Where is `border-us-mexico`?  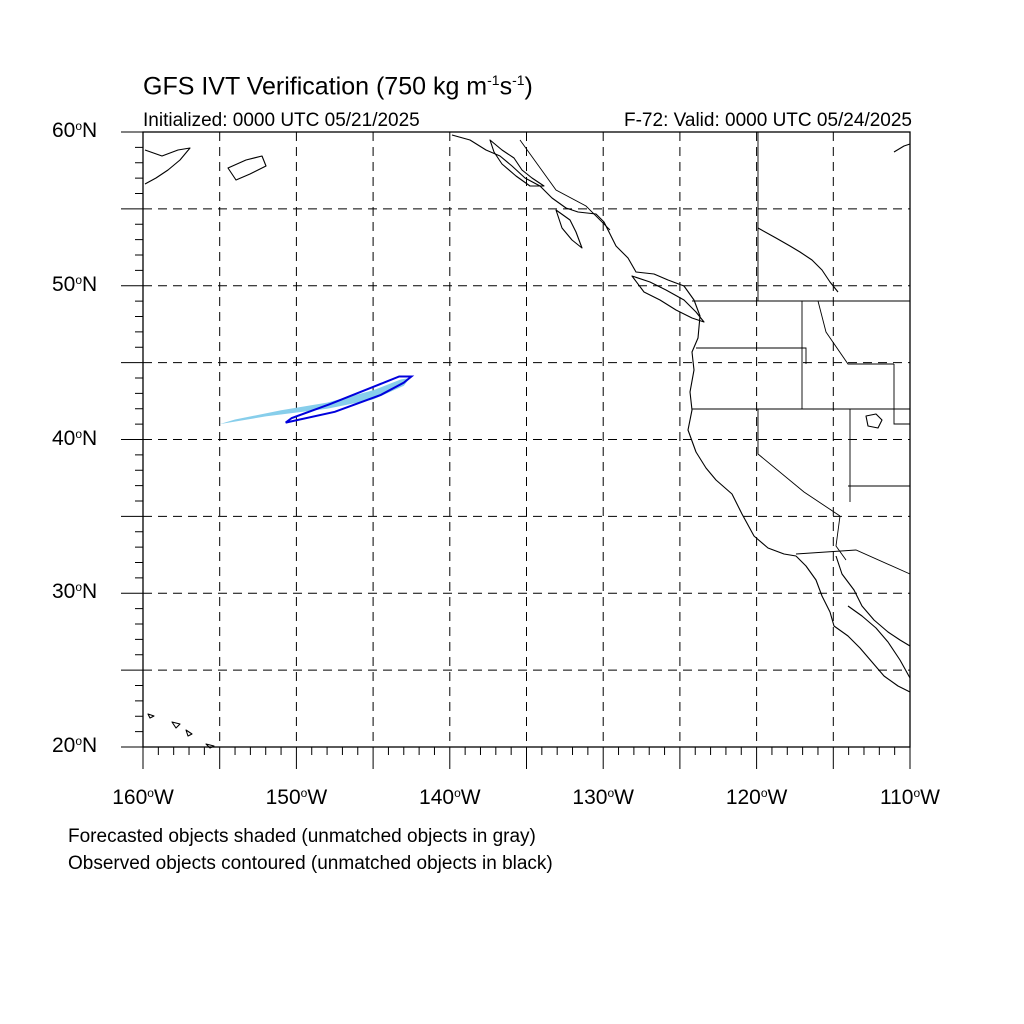
border-us-mexico is located at coordinates (853, 562).